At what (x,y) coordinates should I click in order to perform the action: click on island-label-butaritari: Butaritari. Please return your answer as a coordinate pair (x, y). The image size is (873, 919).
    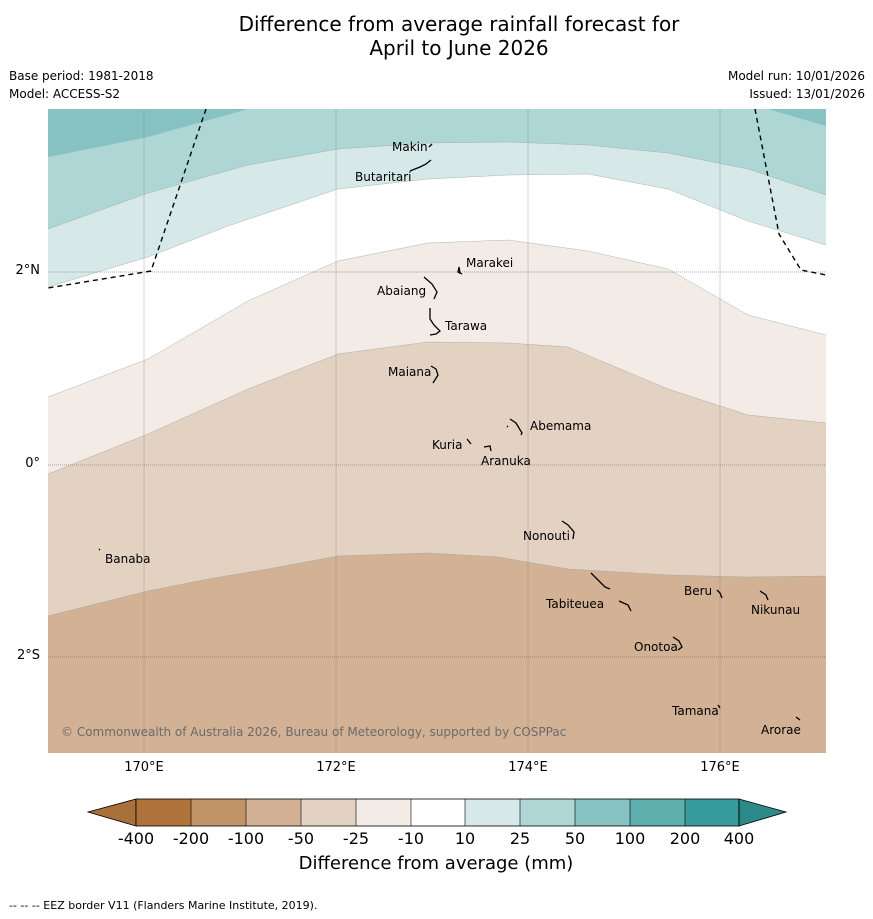
    Looking at the image, I should click on (383, 177).